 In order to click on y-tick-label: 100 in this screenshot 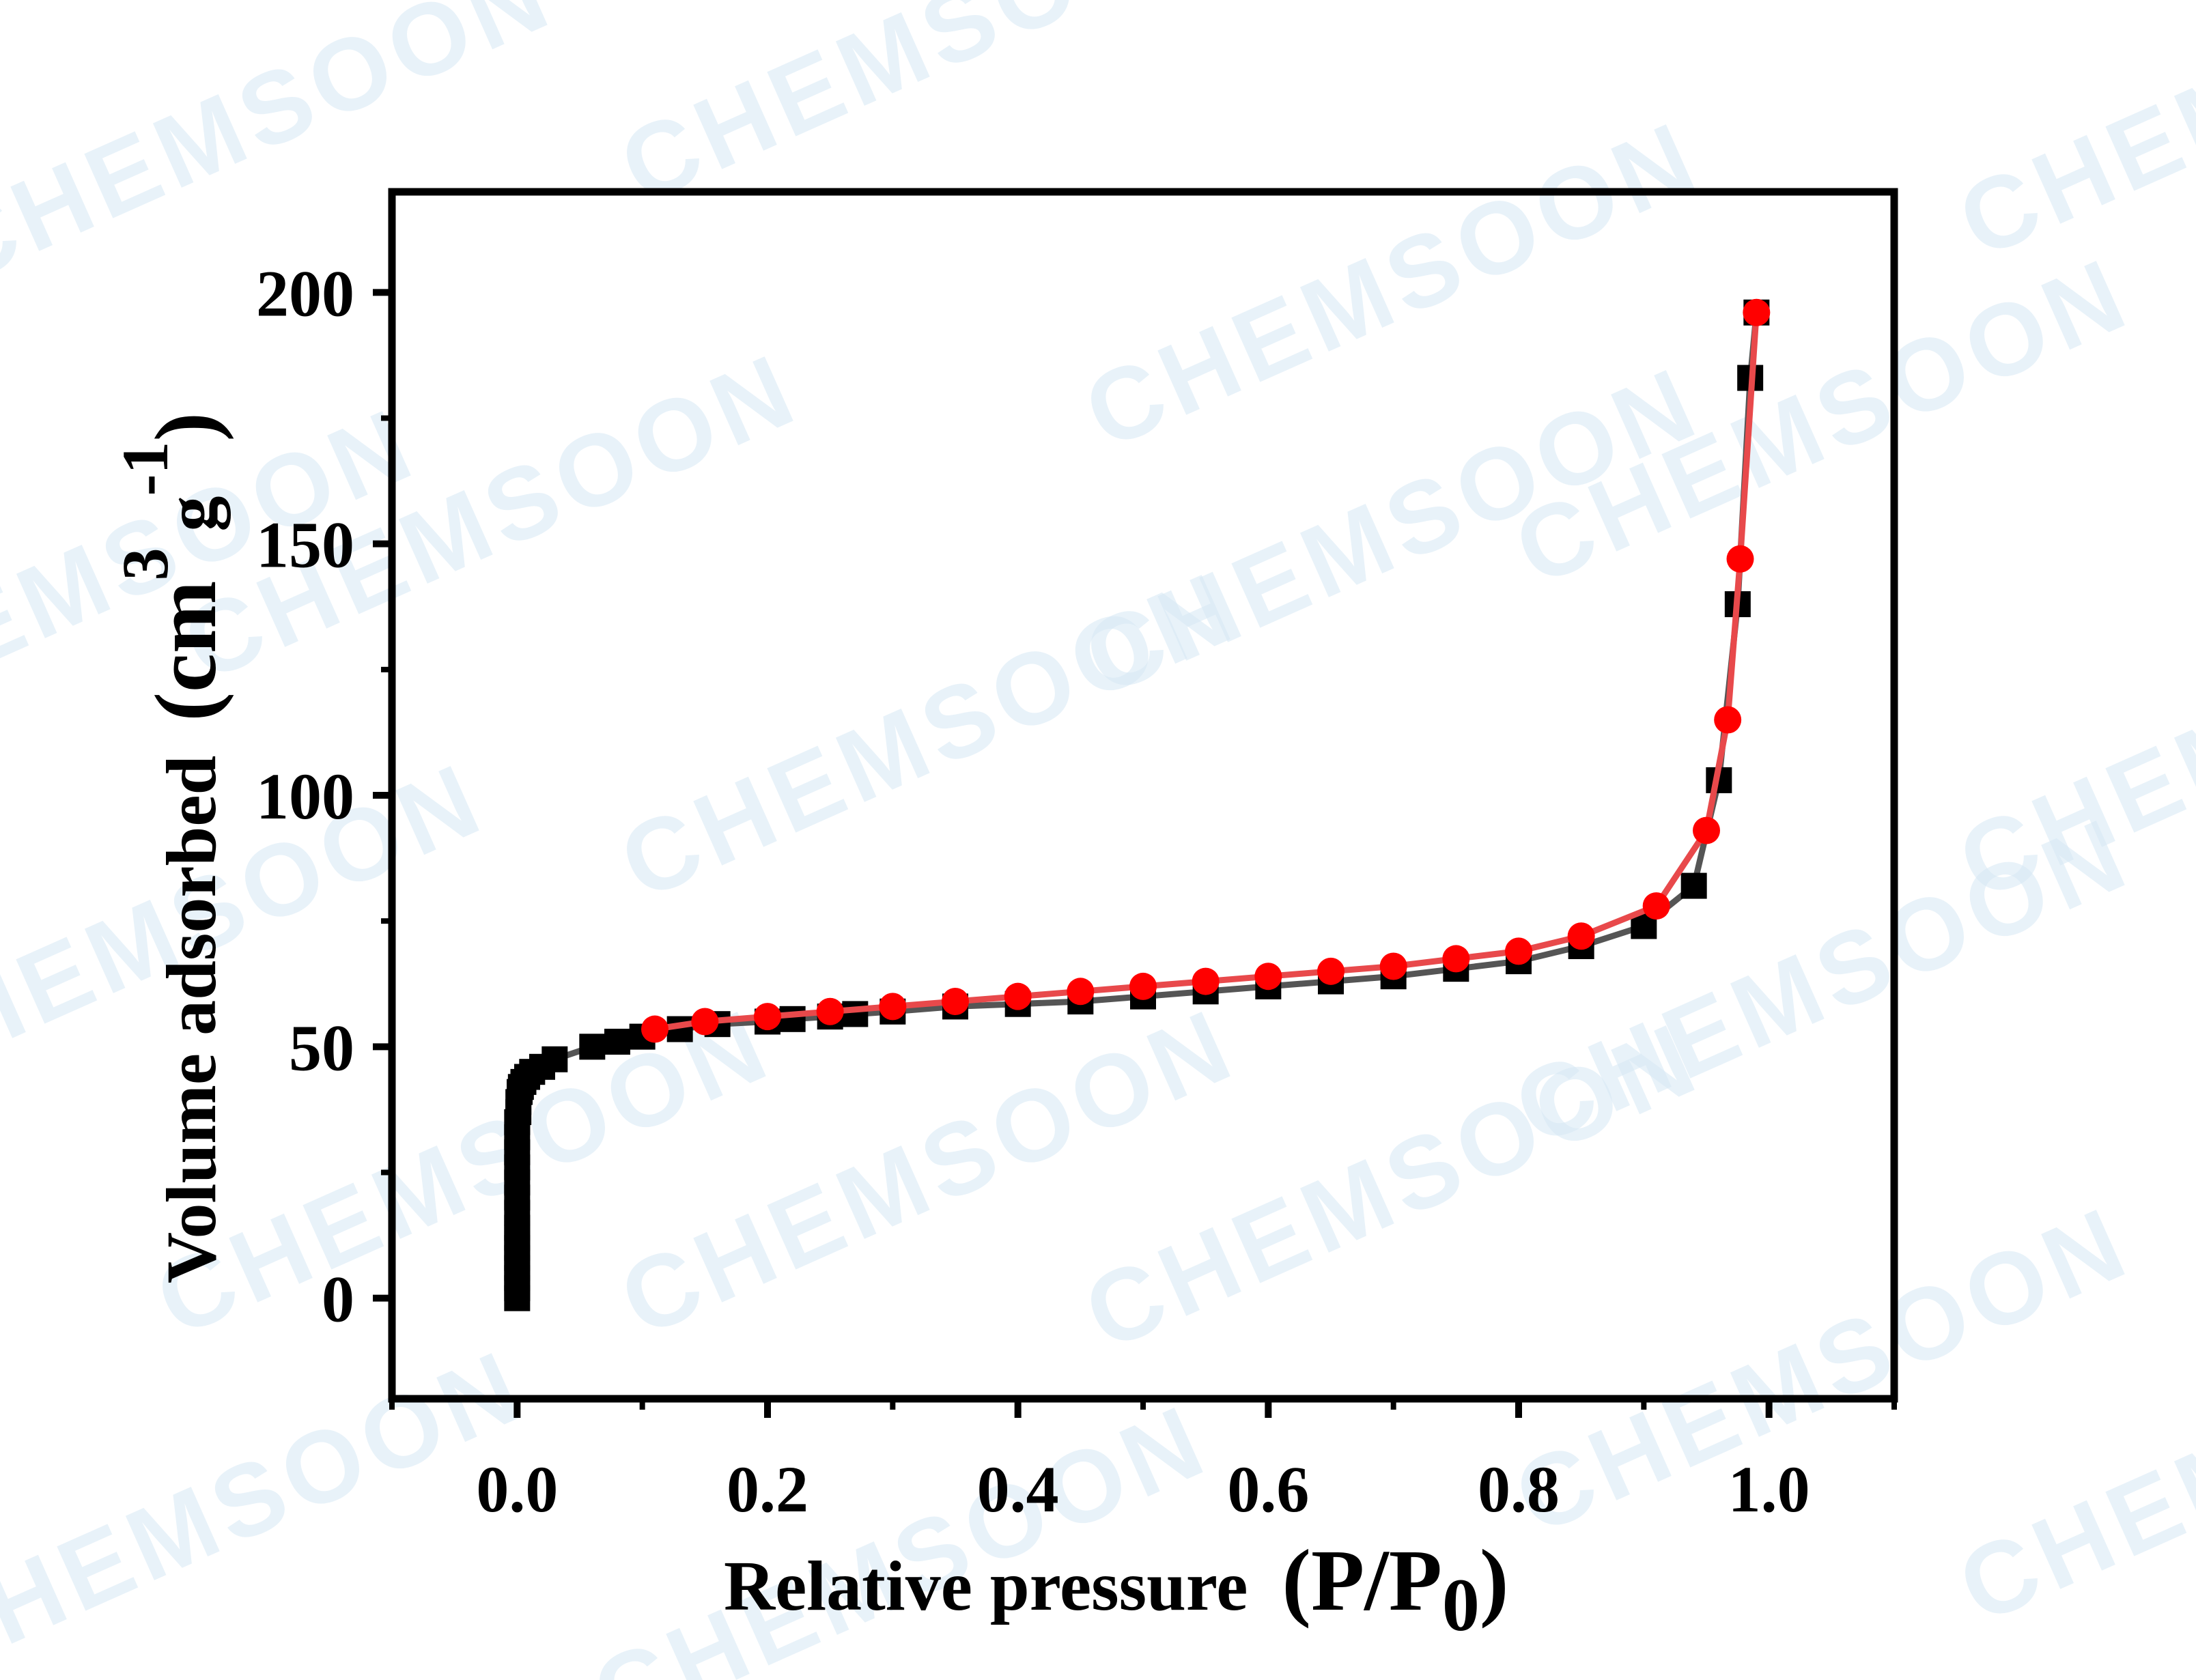, I will do `click(305, 796)`.